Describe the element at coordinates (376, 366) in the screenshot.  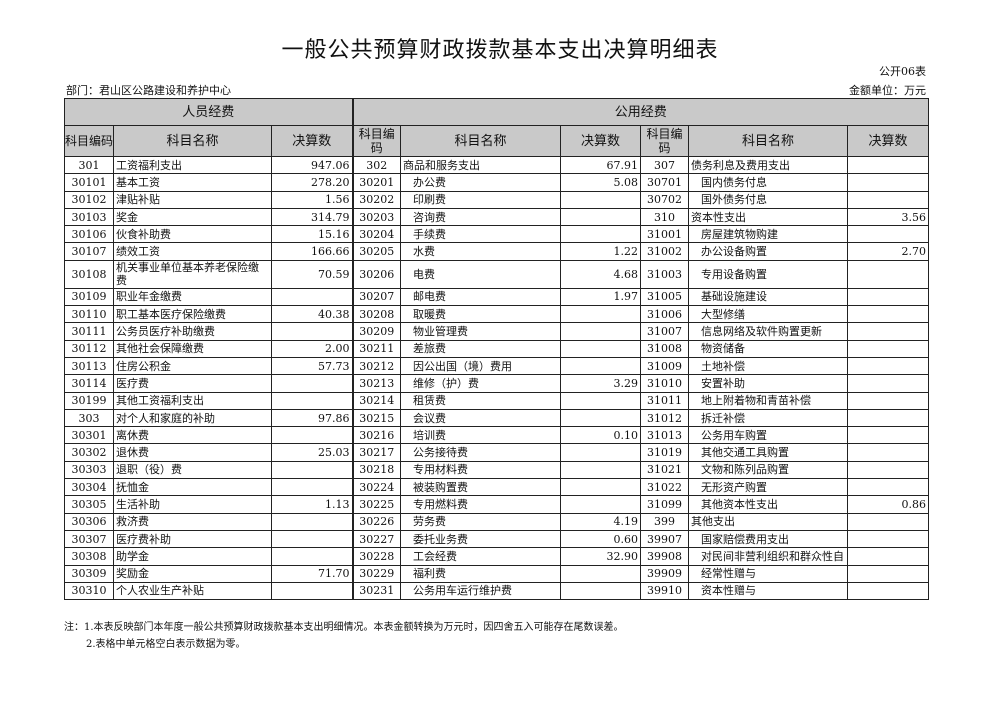
I see `subject-code: 30212` at that location.